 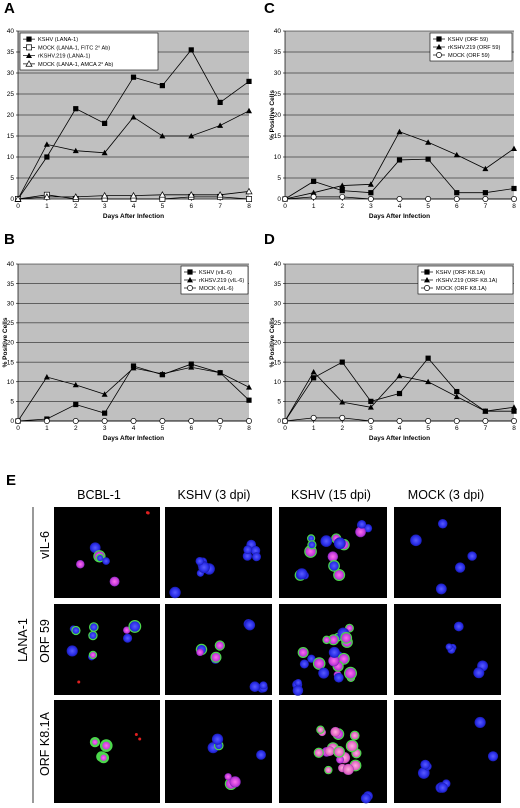 I want to click on panel-letter-a: A, so click(x=9, y=8).